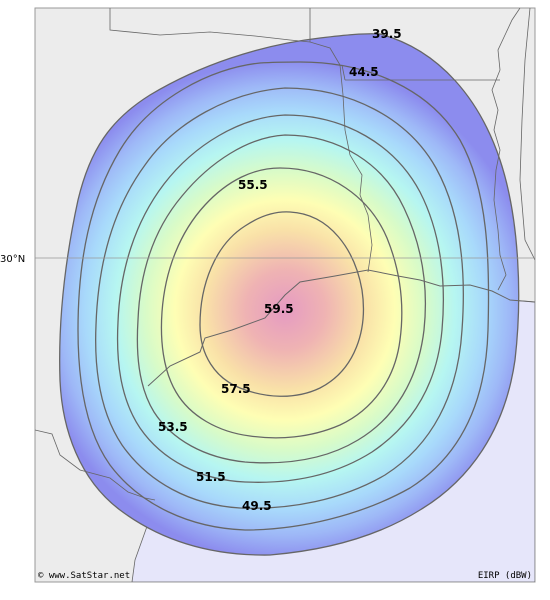 The height and width of the screenshot is (600, 550). I want to click on contour-label-57-5: 57.5, so click(236, 389).